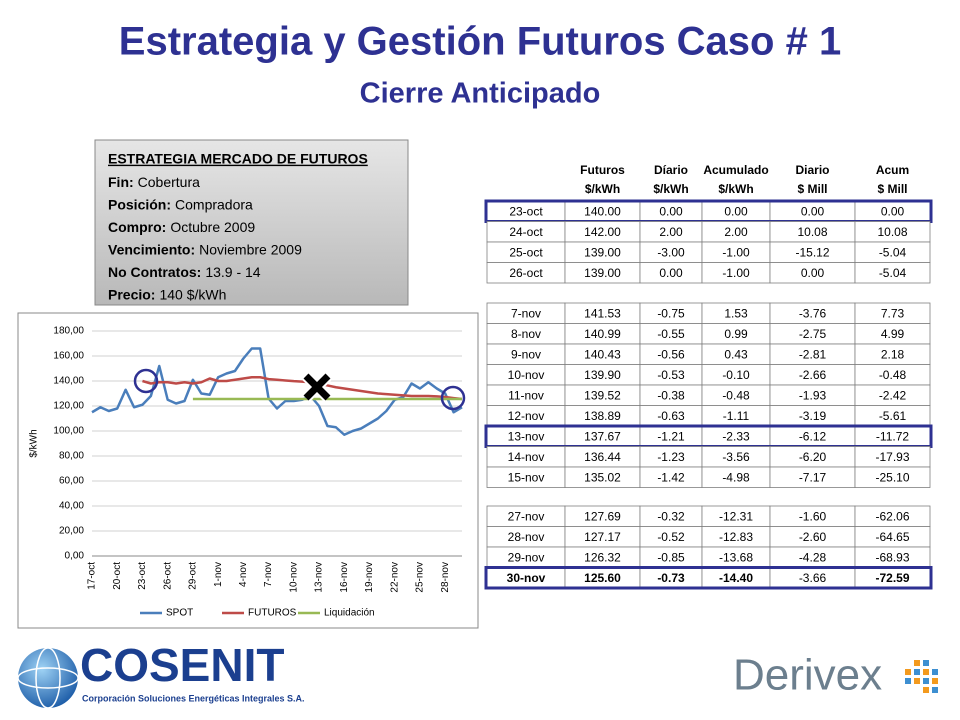  I want to click on item-value: Cobertura, so click(169, 182).